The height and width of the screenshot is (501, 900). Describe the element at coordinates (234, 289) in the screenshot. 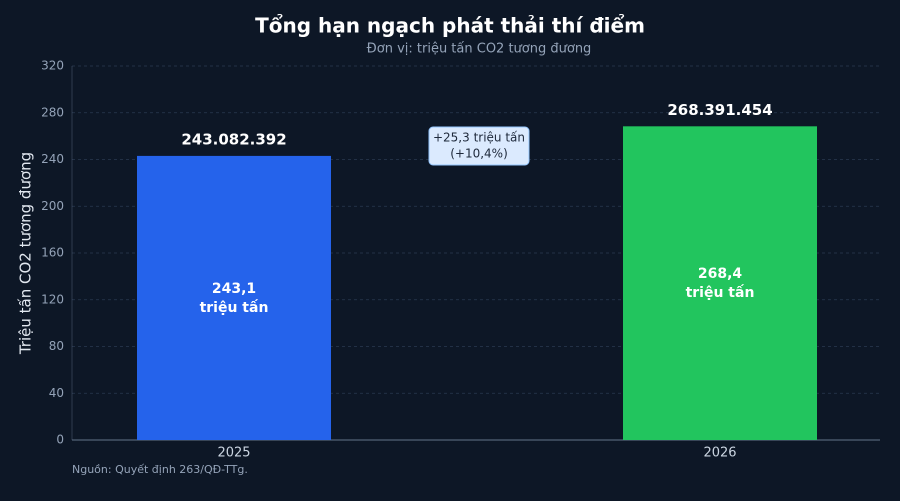

I see `inner-label: 243,1` at that location.